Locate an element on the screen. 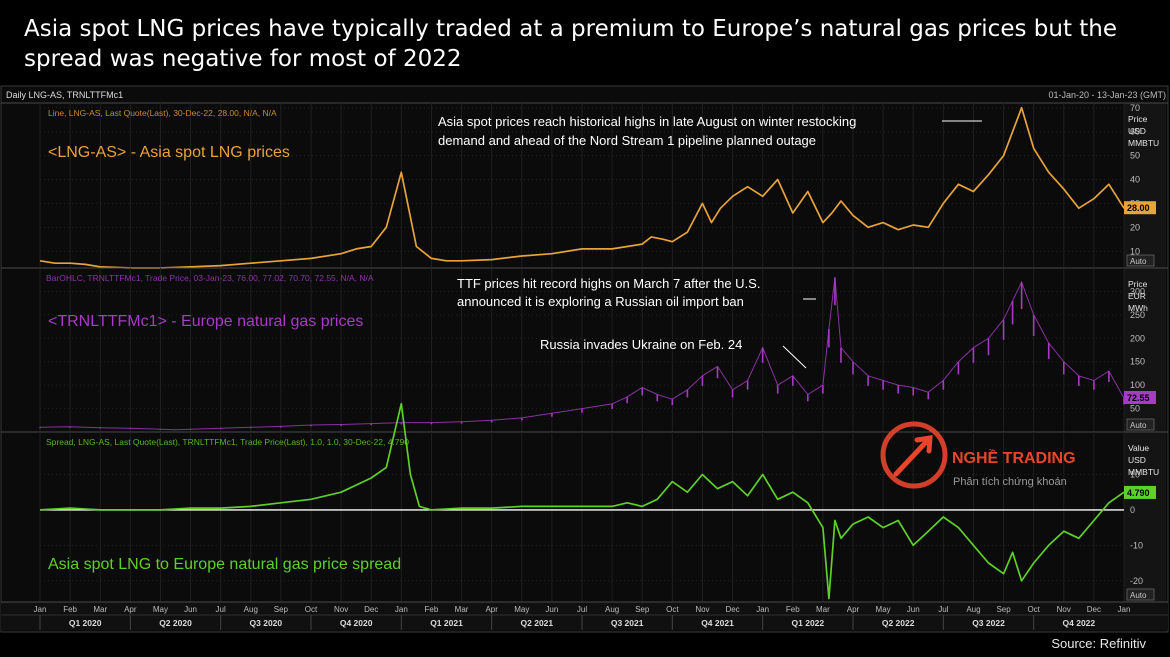 This screenshot has width=1170, height=657. series-title: <LNG-AS> - Asia spot LNG prices is located at coordinates (169, 152).